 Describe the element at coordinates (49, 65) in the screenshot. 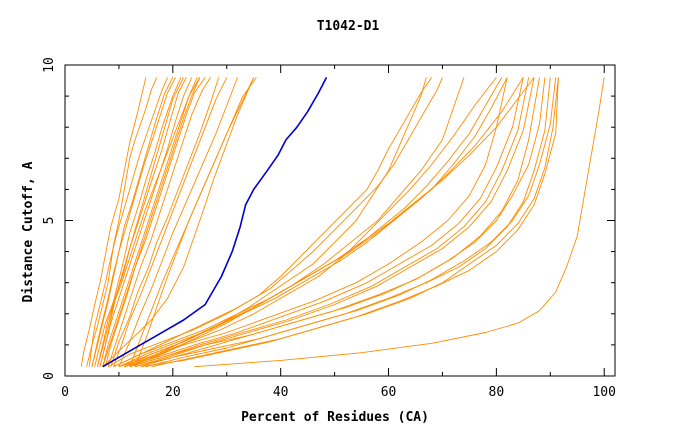

I see `y-tick-label: 10` at that location.